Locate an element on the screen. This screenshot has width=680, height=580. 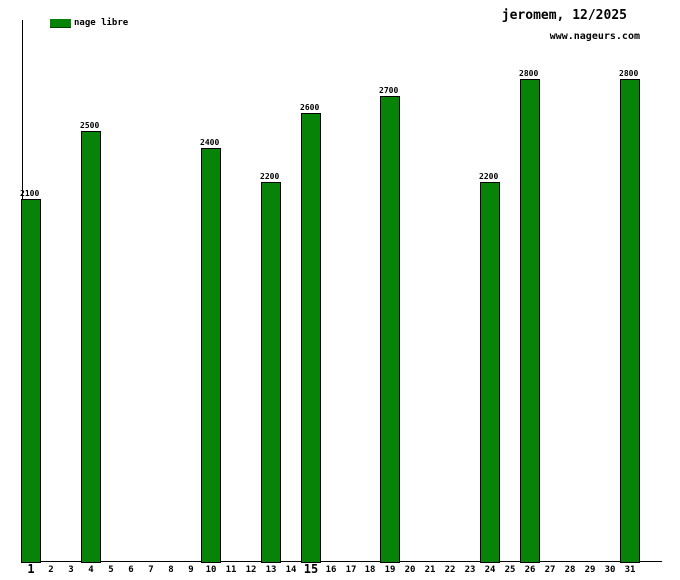
x-tick-label-28: 28 is located at coordinates (570, 570).